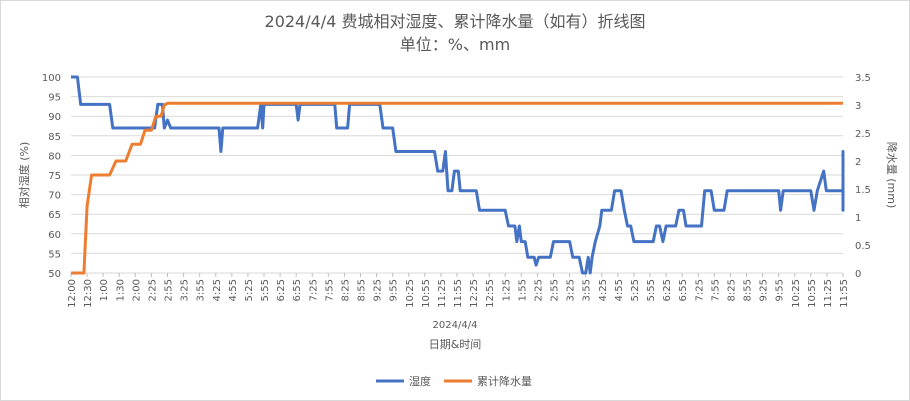 The height and width of the screenshot is (401, 910). I want to click on left-axis-ticks: 50 55 60 65 70 75 80 85 90 95 100, so click(51, 176).